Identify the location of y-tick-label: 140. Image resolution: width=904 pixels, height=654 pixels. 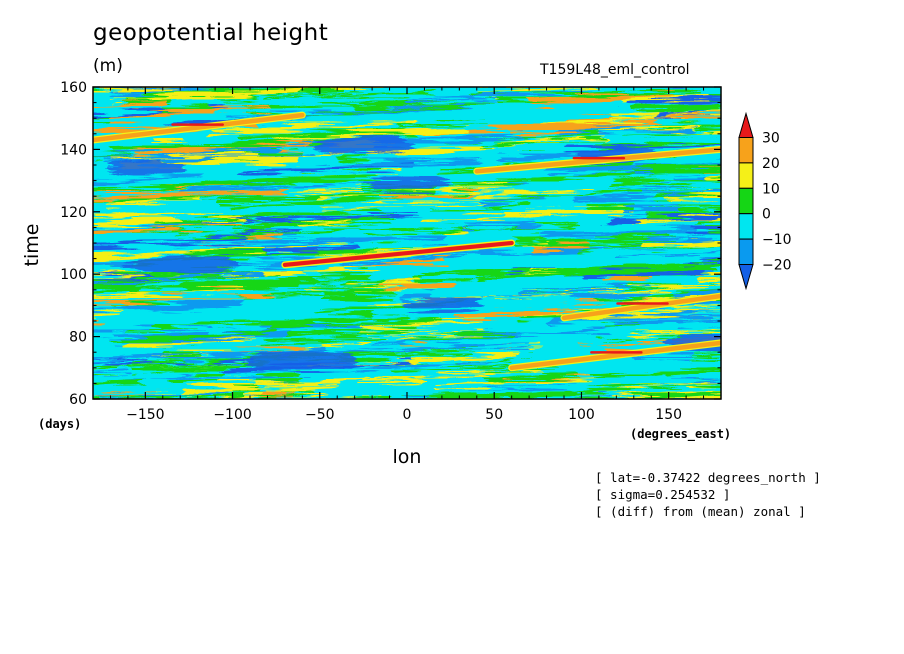
(73, 150).